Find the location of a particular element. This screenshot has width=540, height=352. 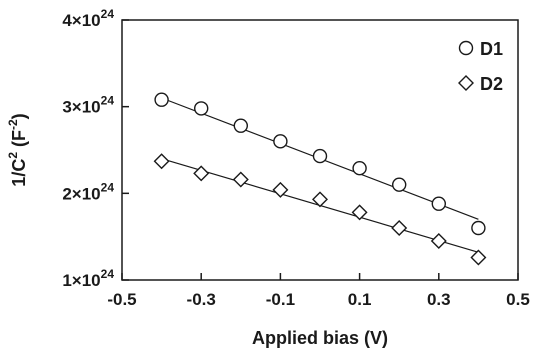

legend-label-d2: D2 is located at coordinates (491, 84).